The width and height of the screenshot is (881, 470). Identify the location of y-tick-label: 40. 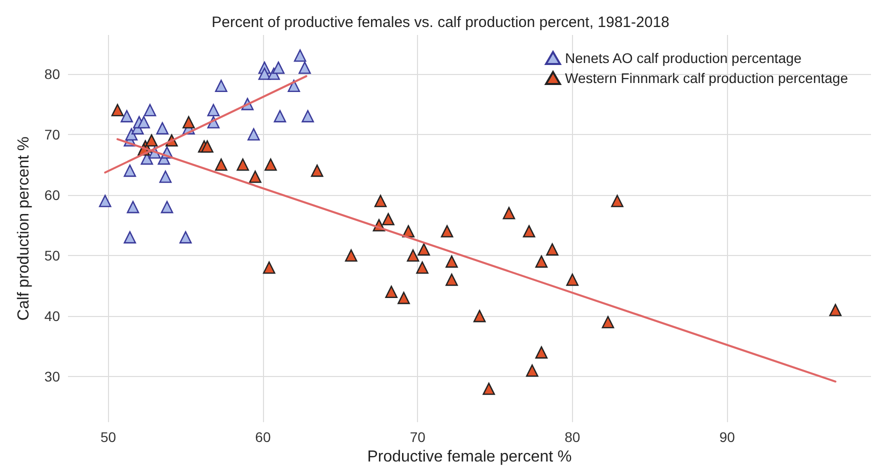
(52, 316).